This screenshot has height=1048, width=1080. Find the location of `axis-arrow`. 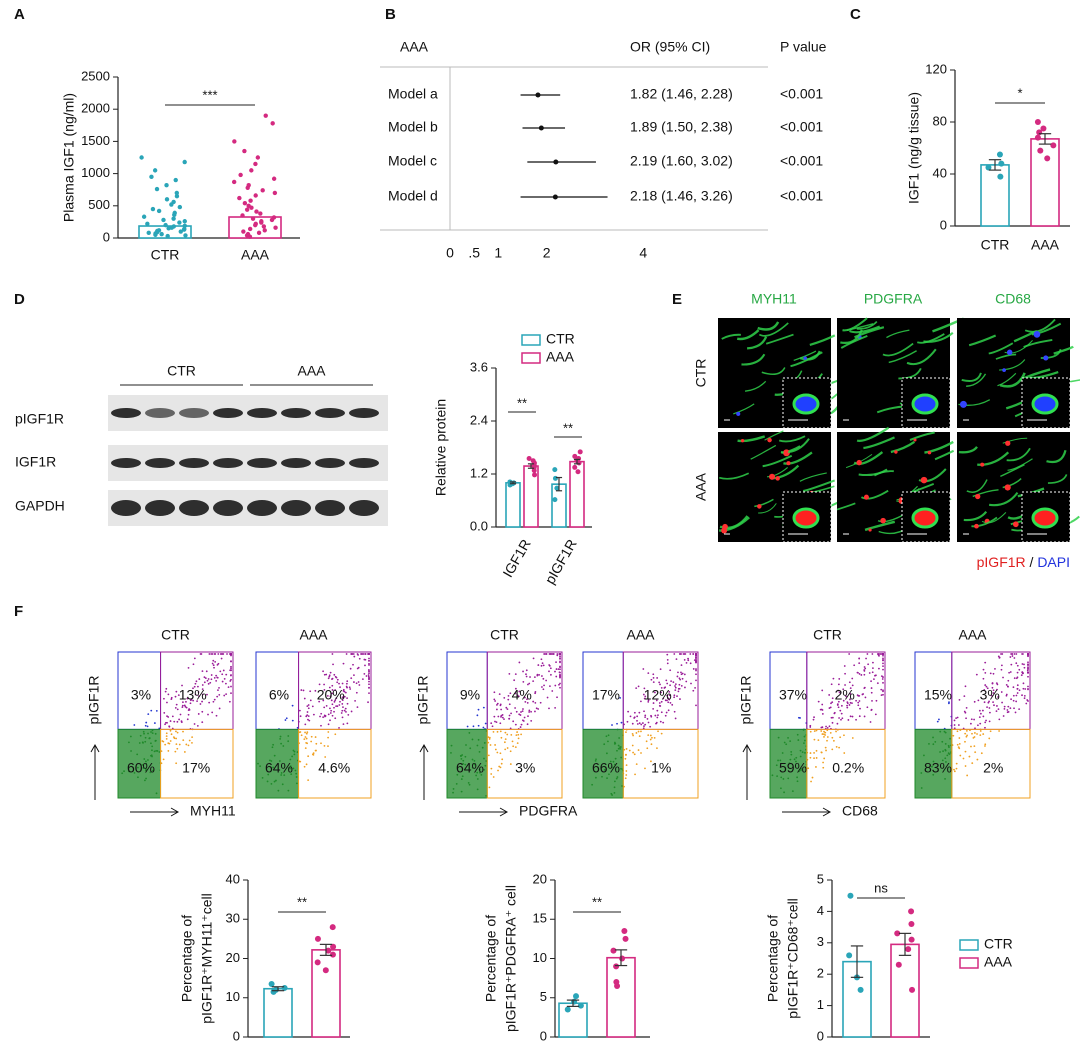

axis-arrow is located at coordinates (807, 812).